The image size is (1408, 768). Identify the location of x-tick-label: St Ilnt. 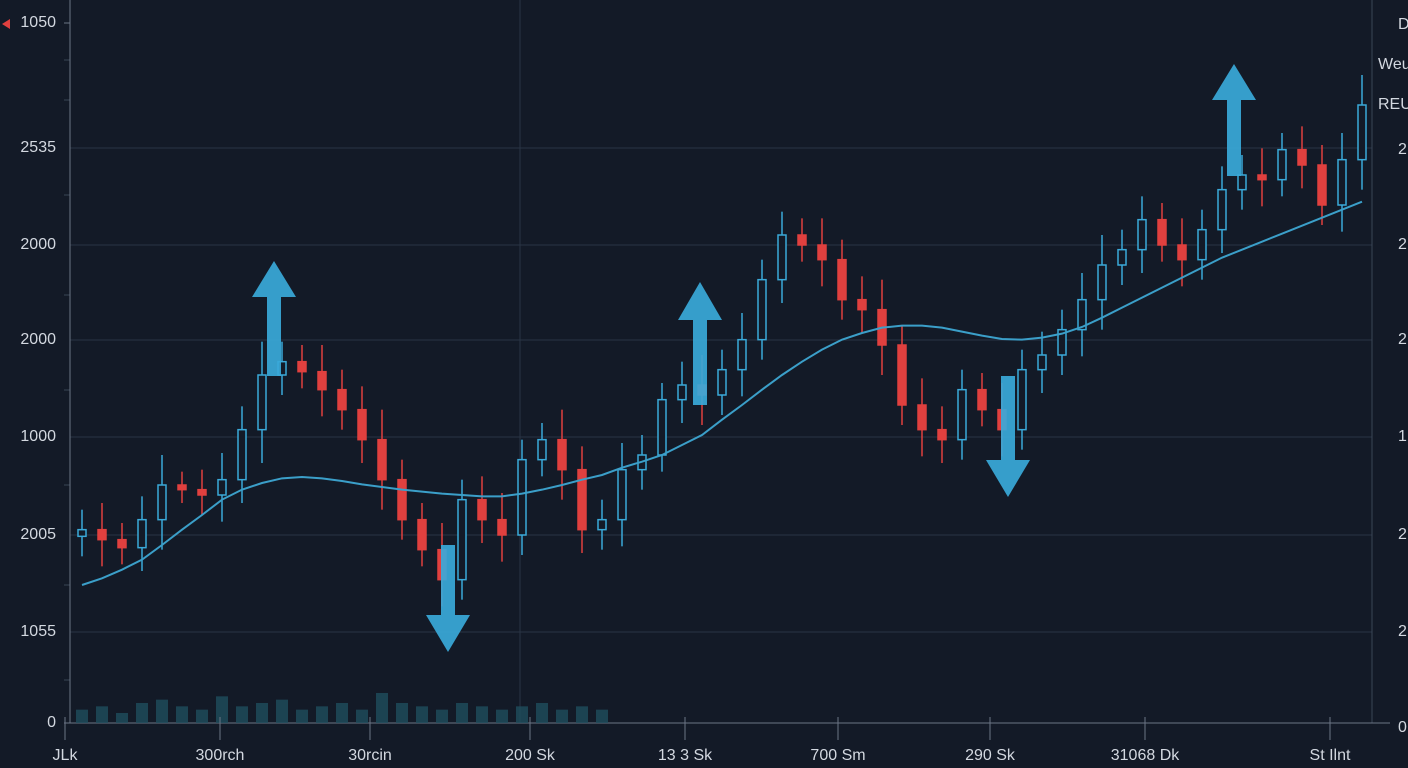
(1330, 755).